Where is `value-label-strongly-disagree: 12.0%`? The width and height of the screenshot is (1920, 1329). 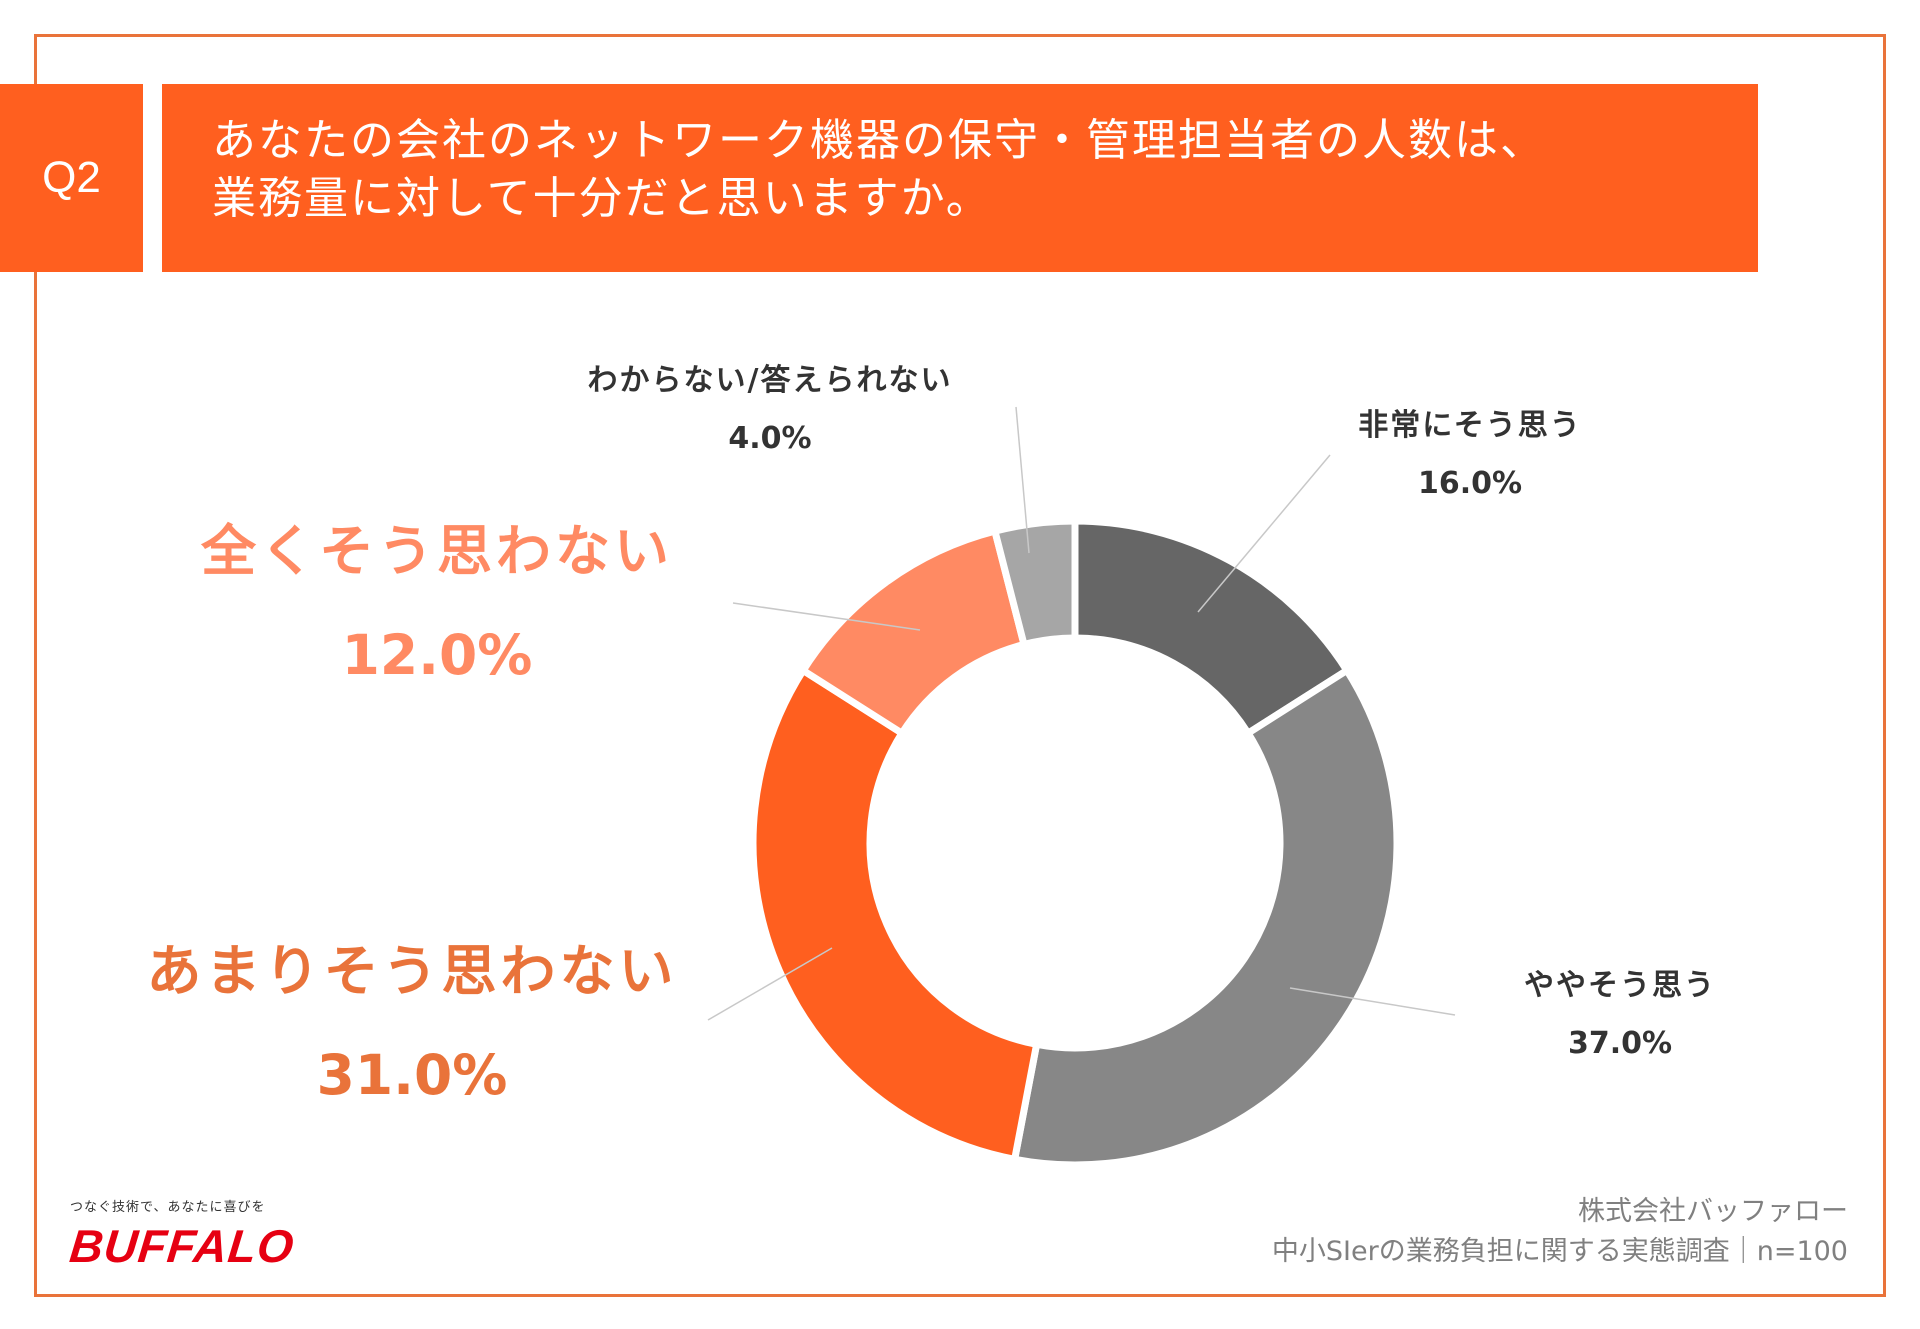 value-label-strongly-disagree: 12.0% is located at coordinates (437, 655).